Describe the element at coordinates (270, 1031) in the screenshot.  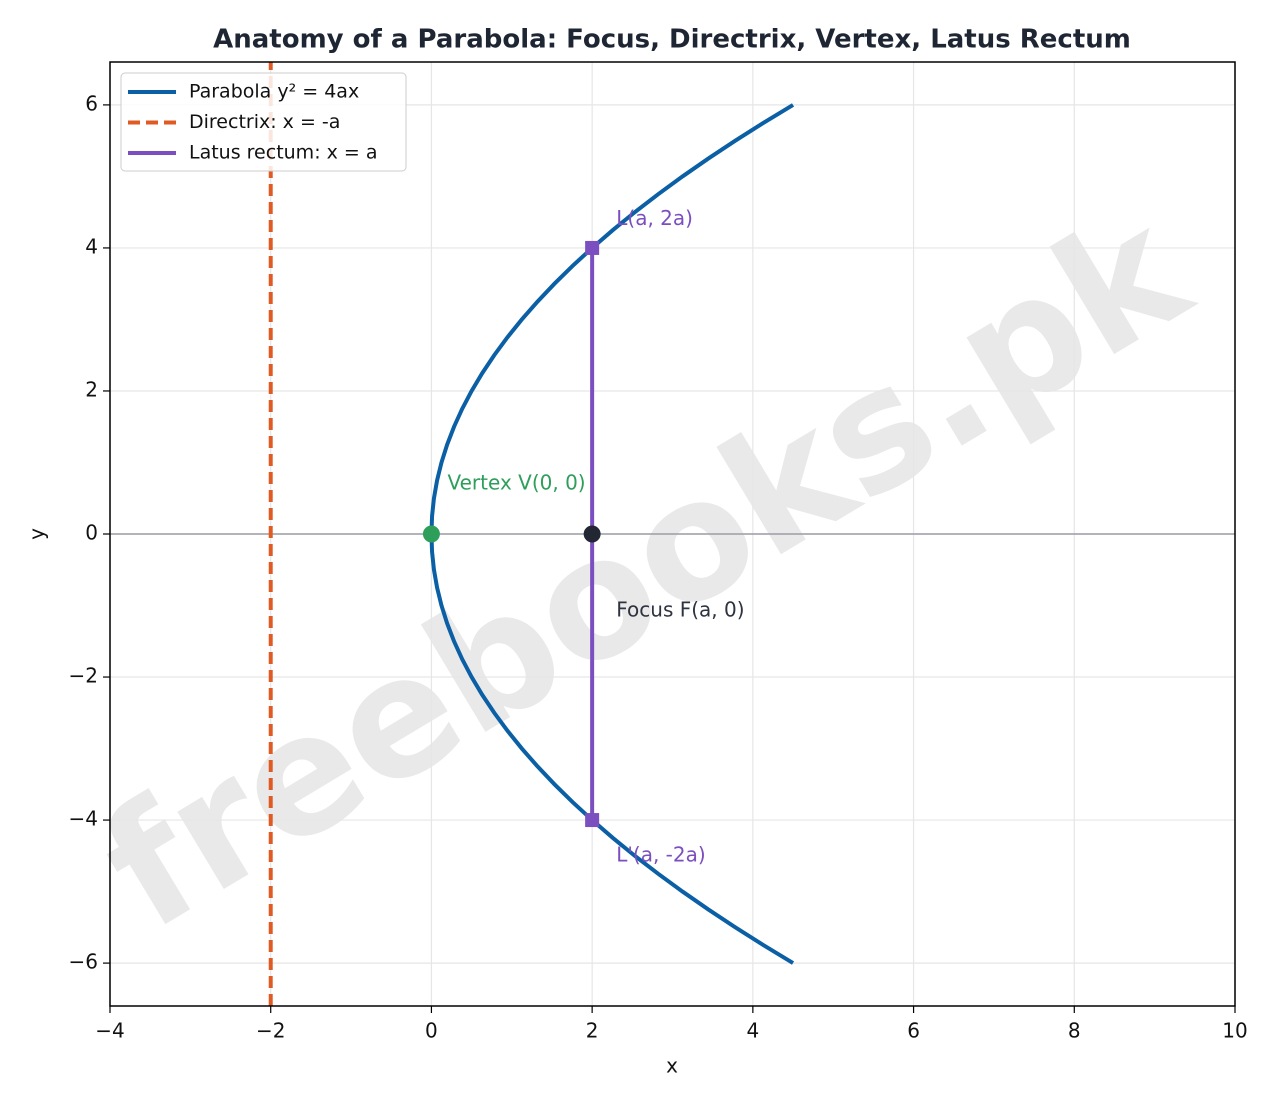
I see `x-tick-label: −2` at that location.